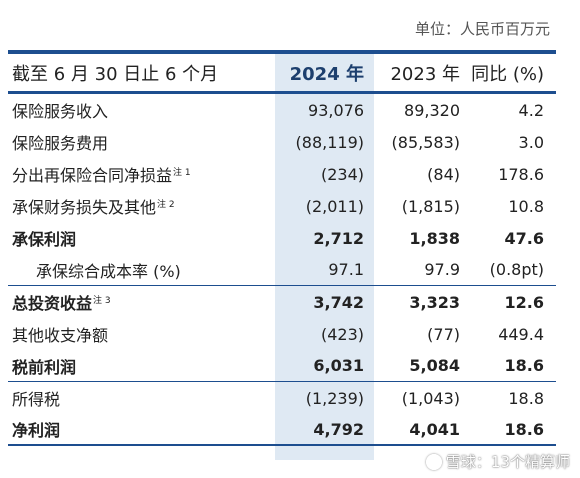 The width and height of the screenshot is (580, 478). Describe the element at coordinates (338, 302) in the screenshot. I see `value-2024: 3,742` at that location.